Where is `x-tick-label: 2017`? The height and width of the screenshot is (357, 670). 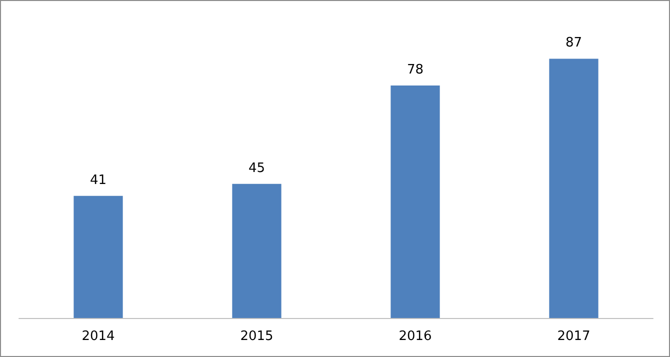 x-tick-label: 2017 is located at coordinates (573, 336).